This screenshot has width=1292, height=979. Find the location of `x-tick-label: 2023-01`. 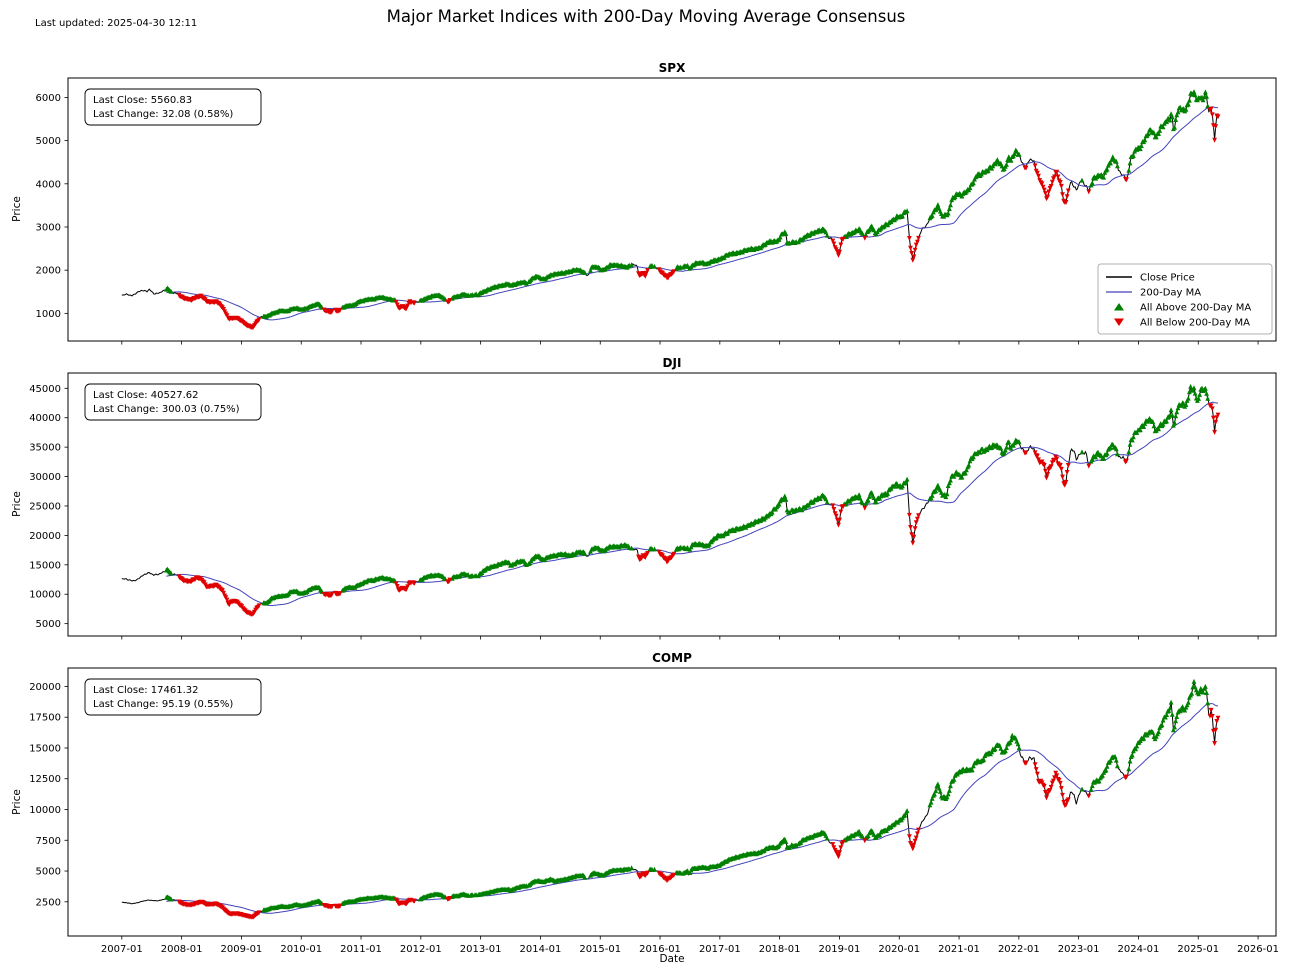

x-tick-label: 2023-01 is located at coordinates (1079, 949).